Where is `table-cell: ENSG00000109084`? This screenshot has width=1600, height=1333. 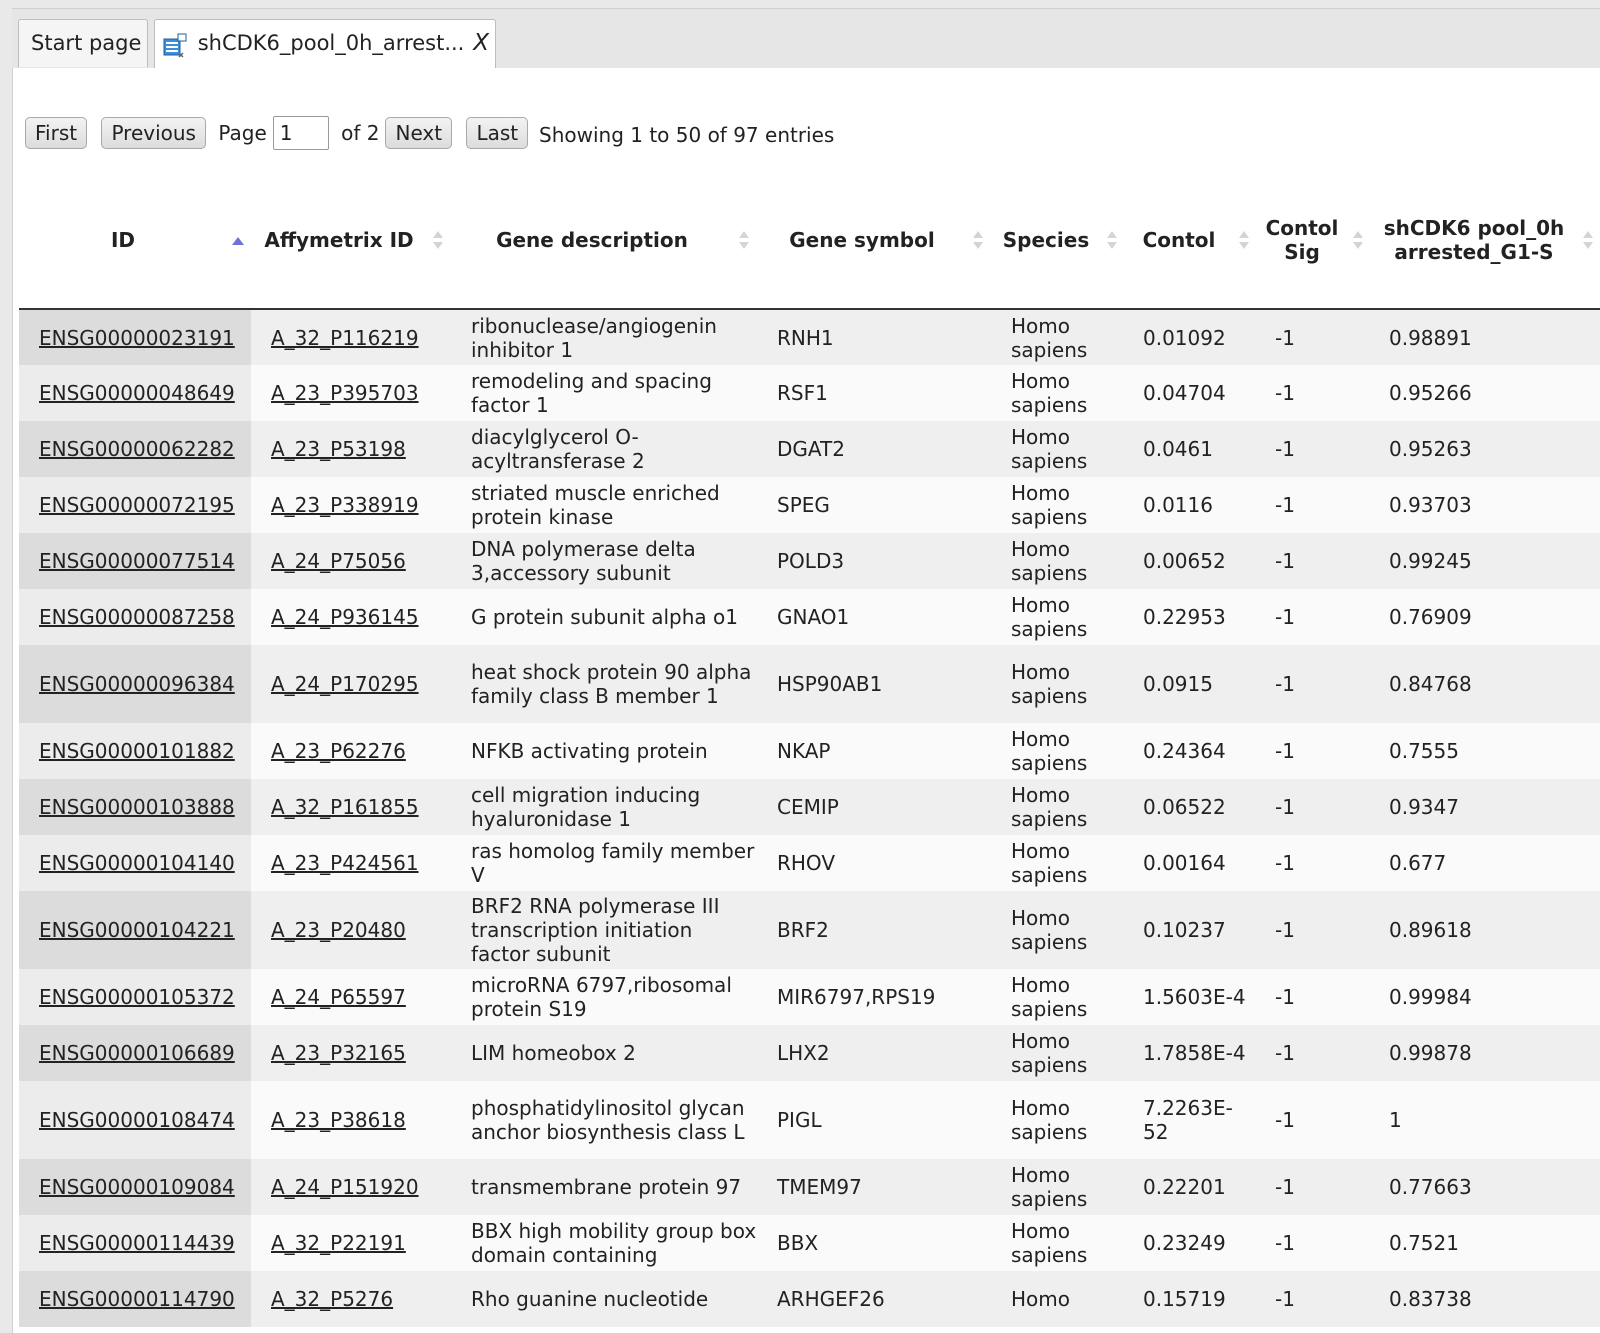
table-cell: ENSG00000109084 is located at coordinates (135, 1187).